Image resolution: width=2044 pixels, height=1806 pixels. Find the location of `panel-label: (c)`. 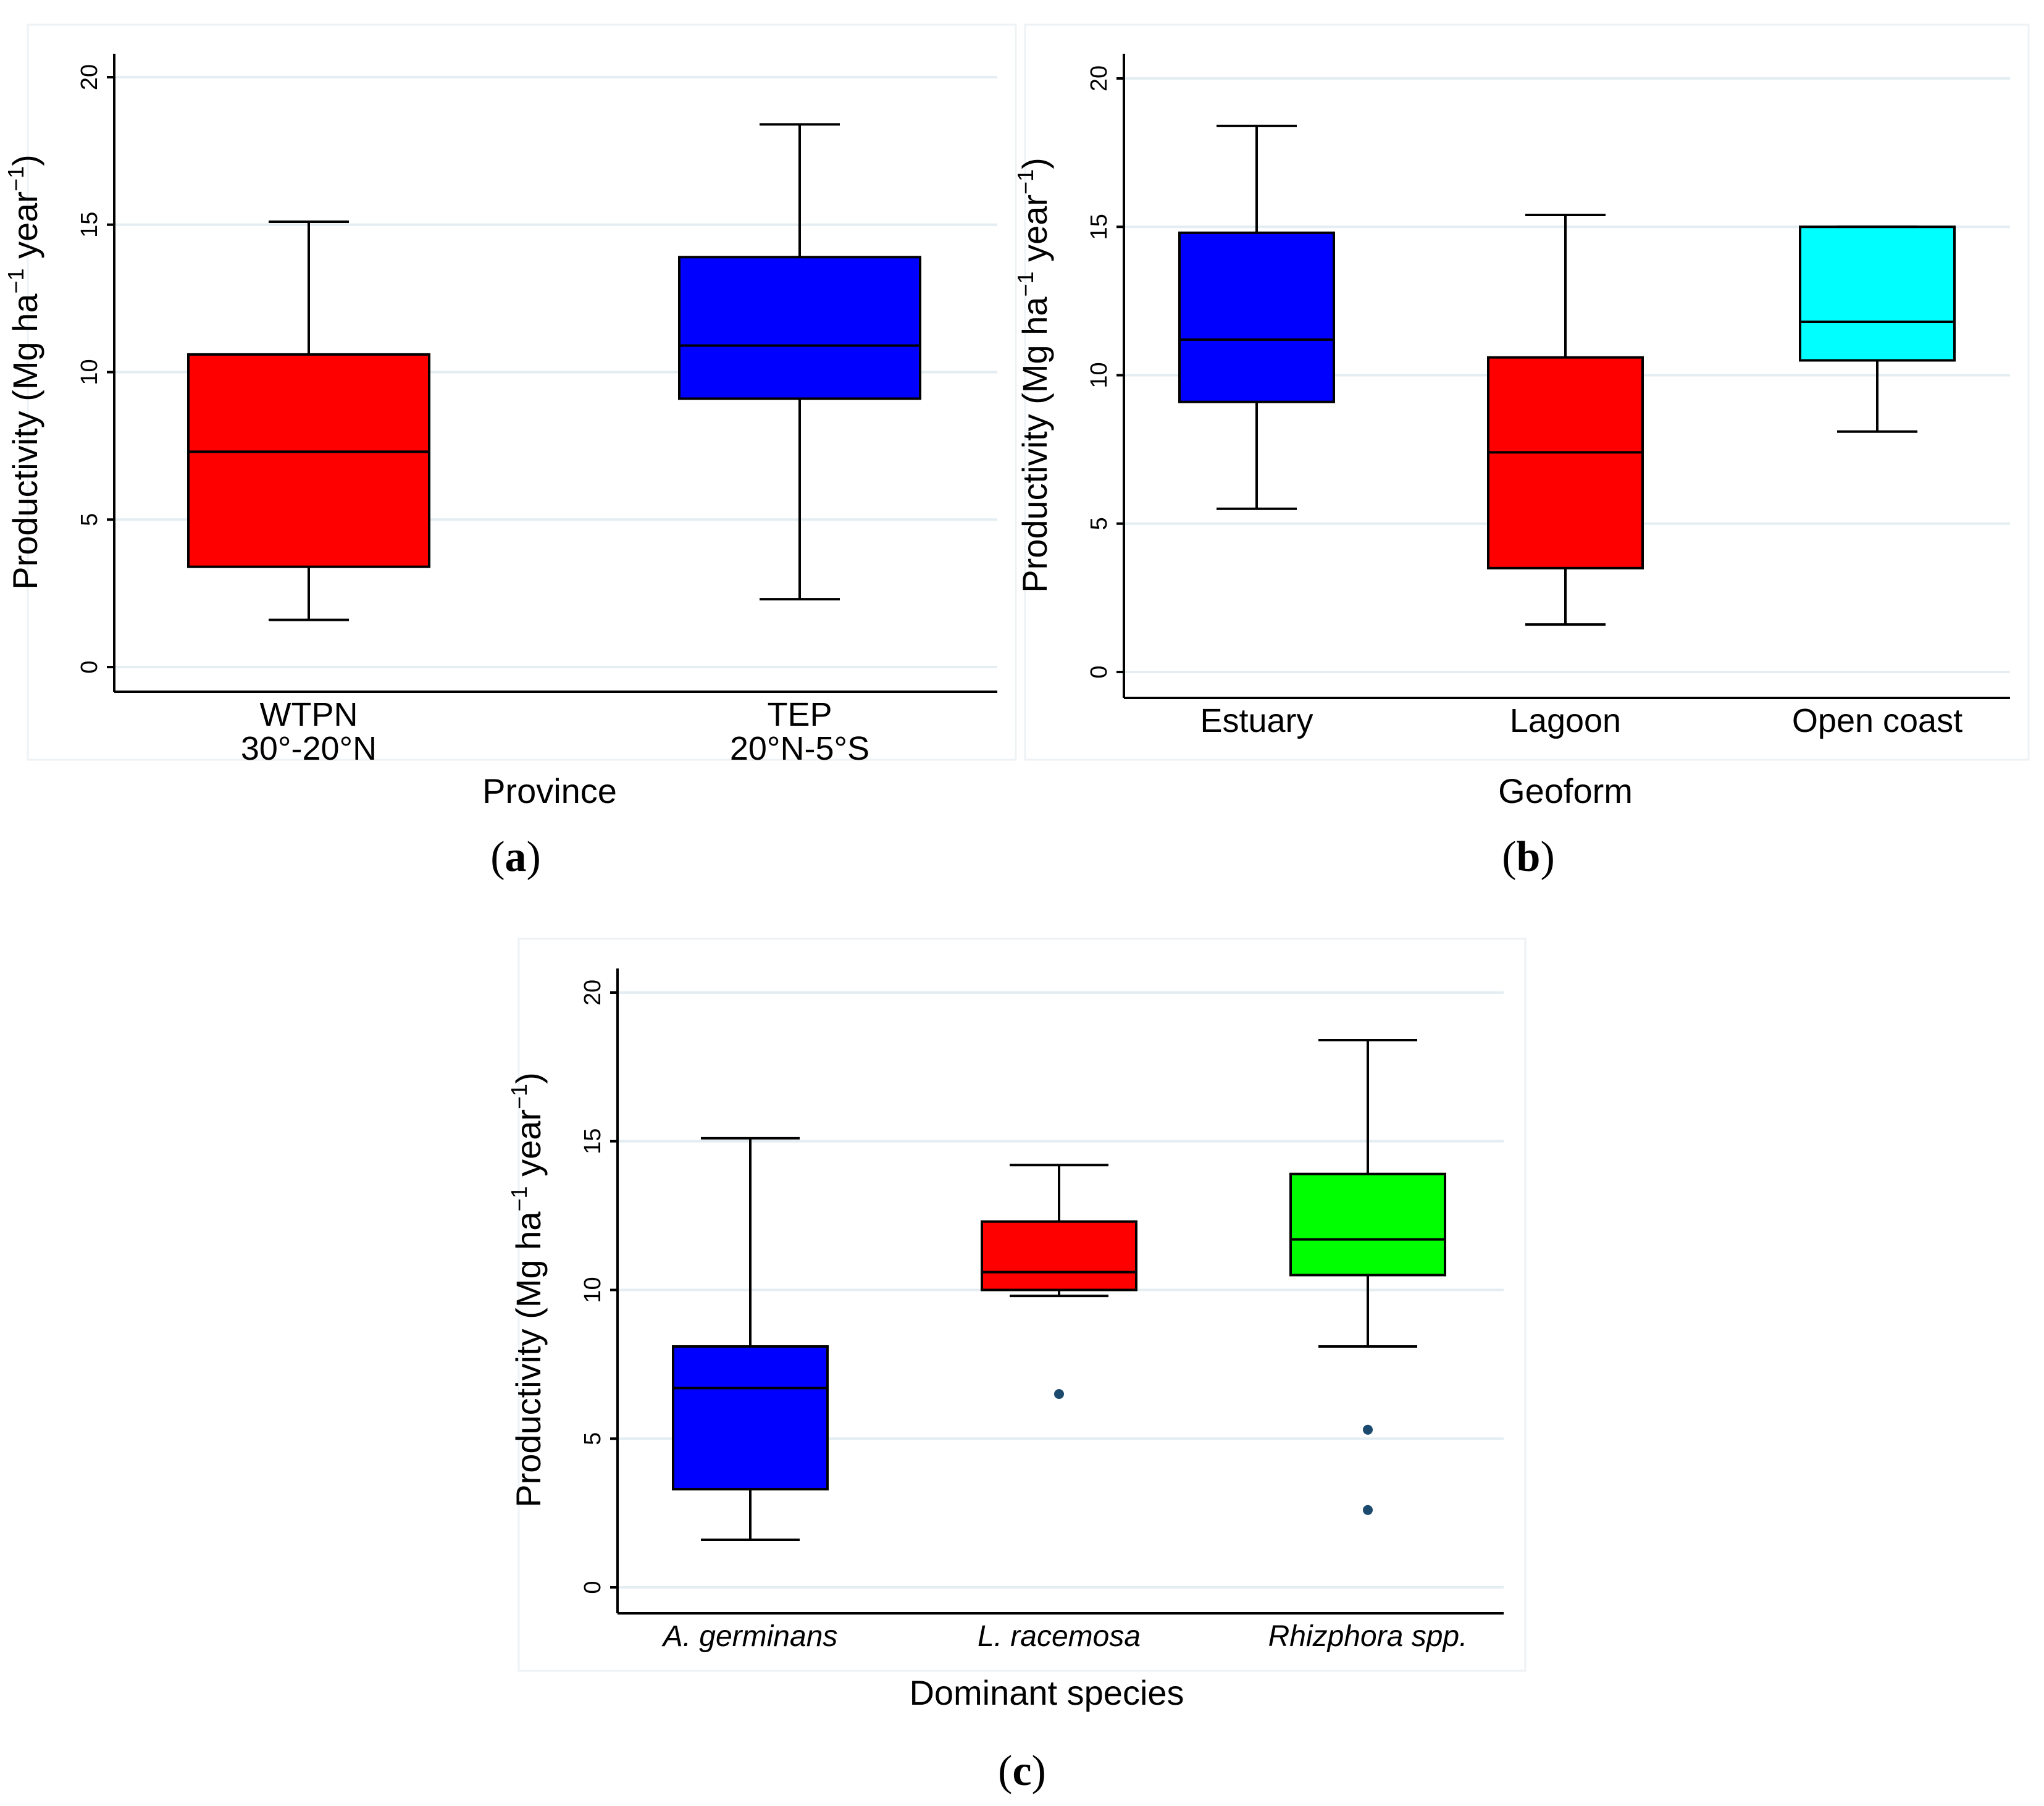

panel-label: (c) is located at coordinates (1022, 1771).